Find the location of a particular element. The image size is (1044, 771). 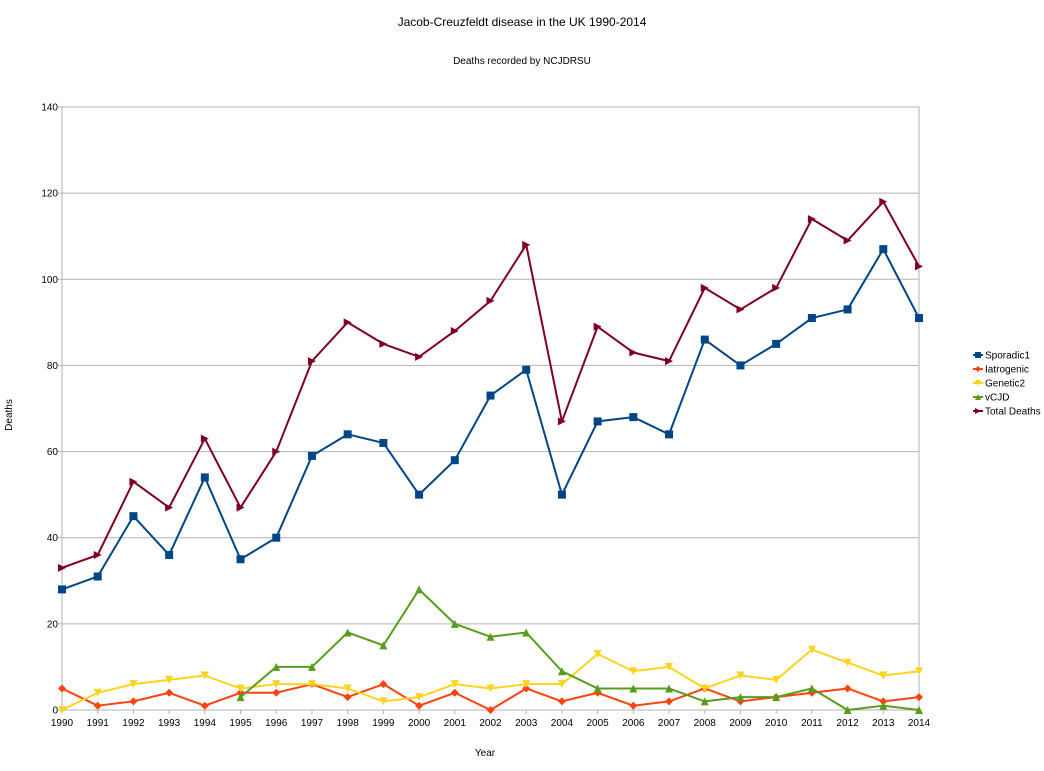

x-tick-label: 2001 is located at coordinates (455, 723).